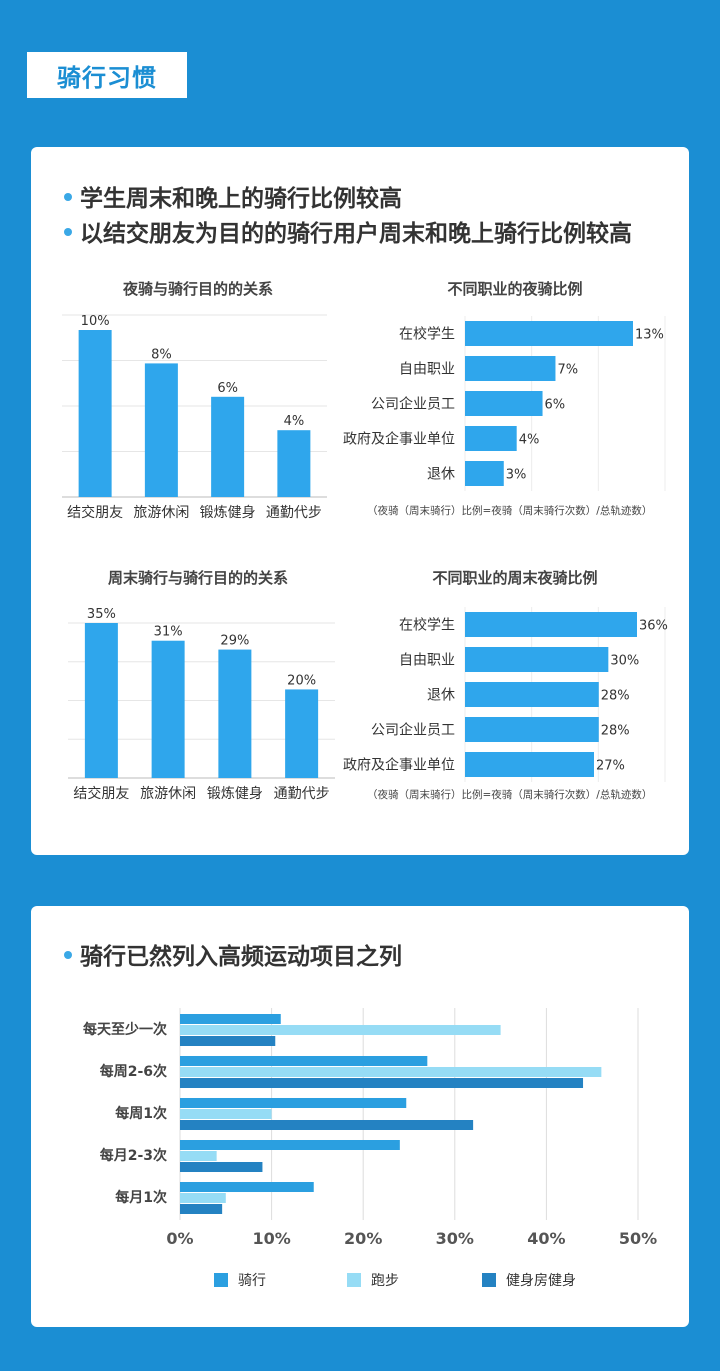  Describe the element at coordinates (95, 321) in the screenshot. I see `data-label: 10%` at that location.